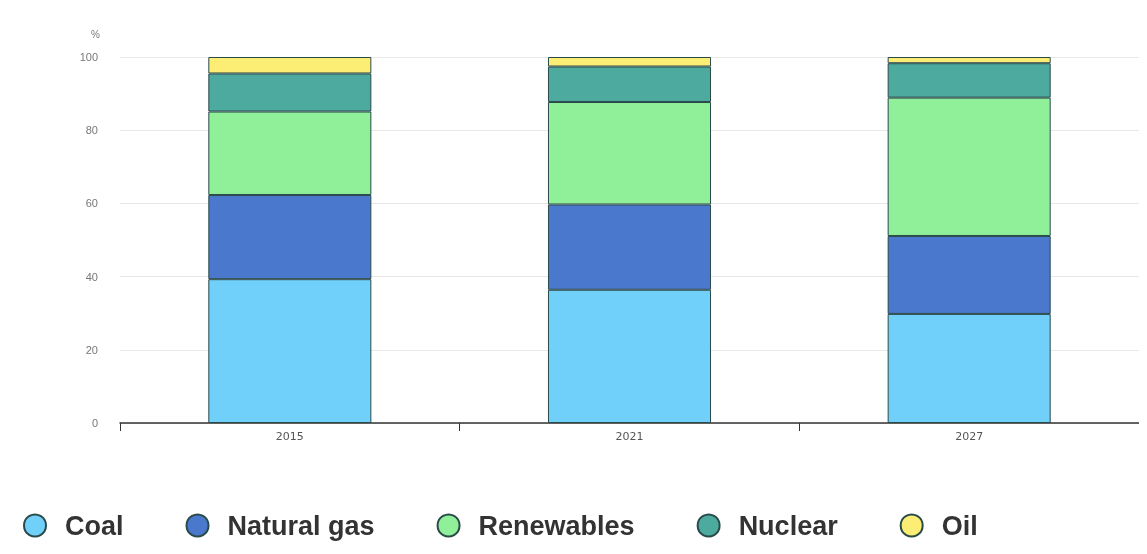 The image size is (1147, 554). I want to click on y-axis-title: %, so click(96, 34).